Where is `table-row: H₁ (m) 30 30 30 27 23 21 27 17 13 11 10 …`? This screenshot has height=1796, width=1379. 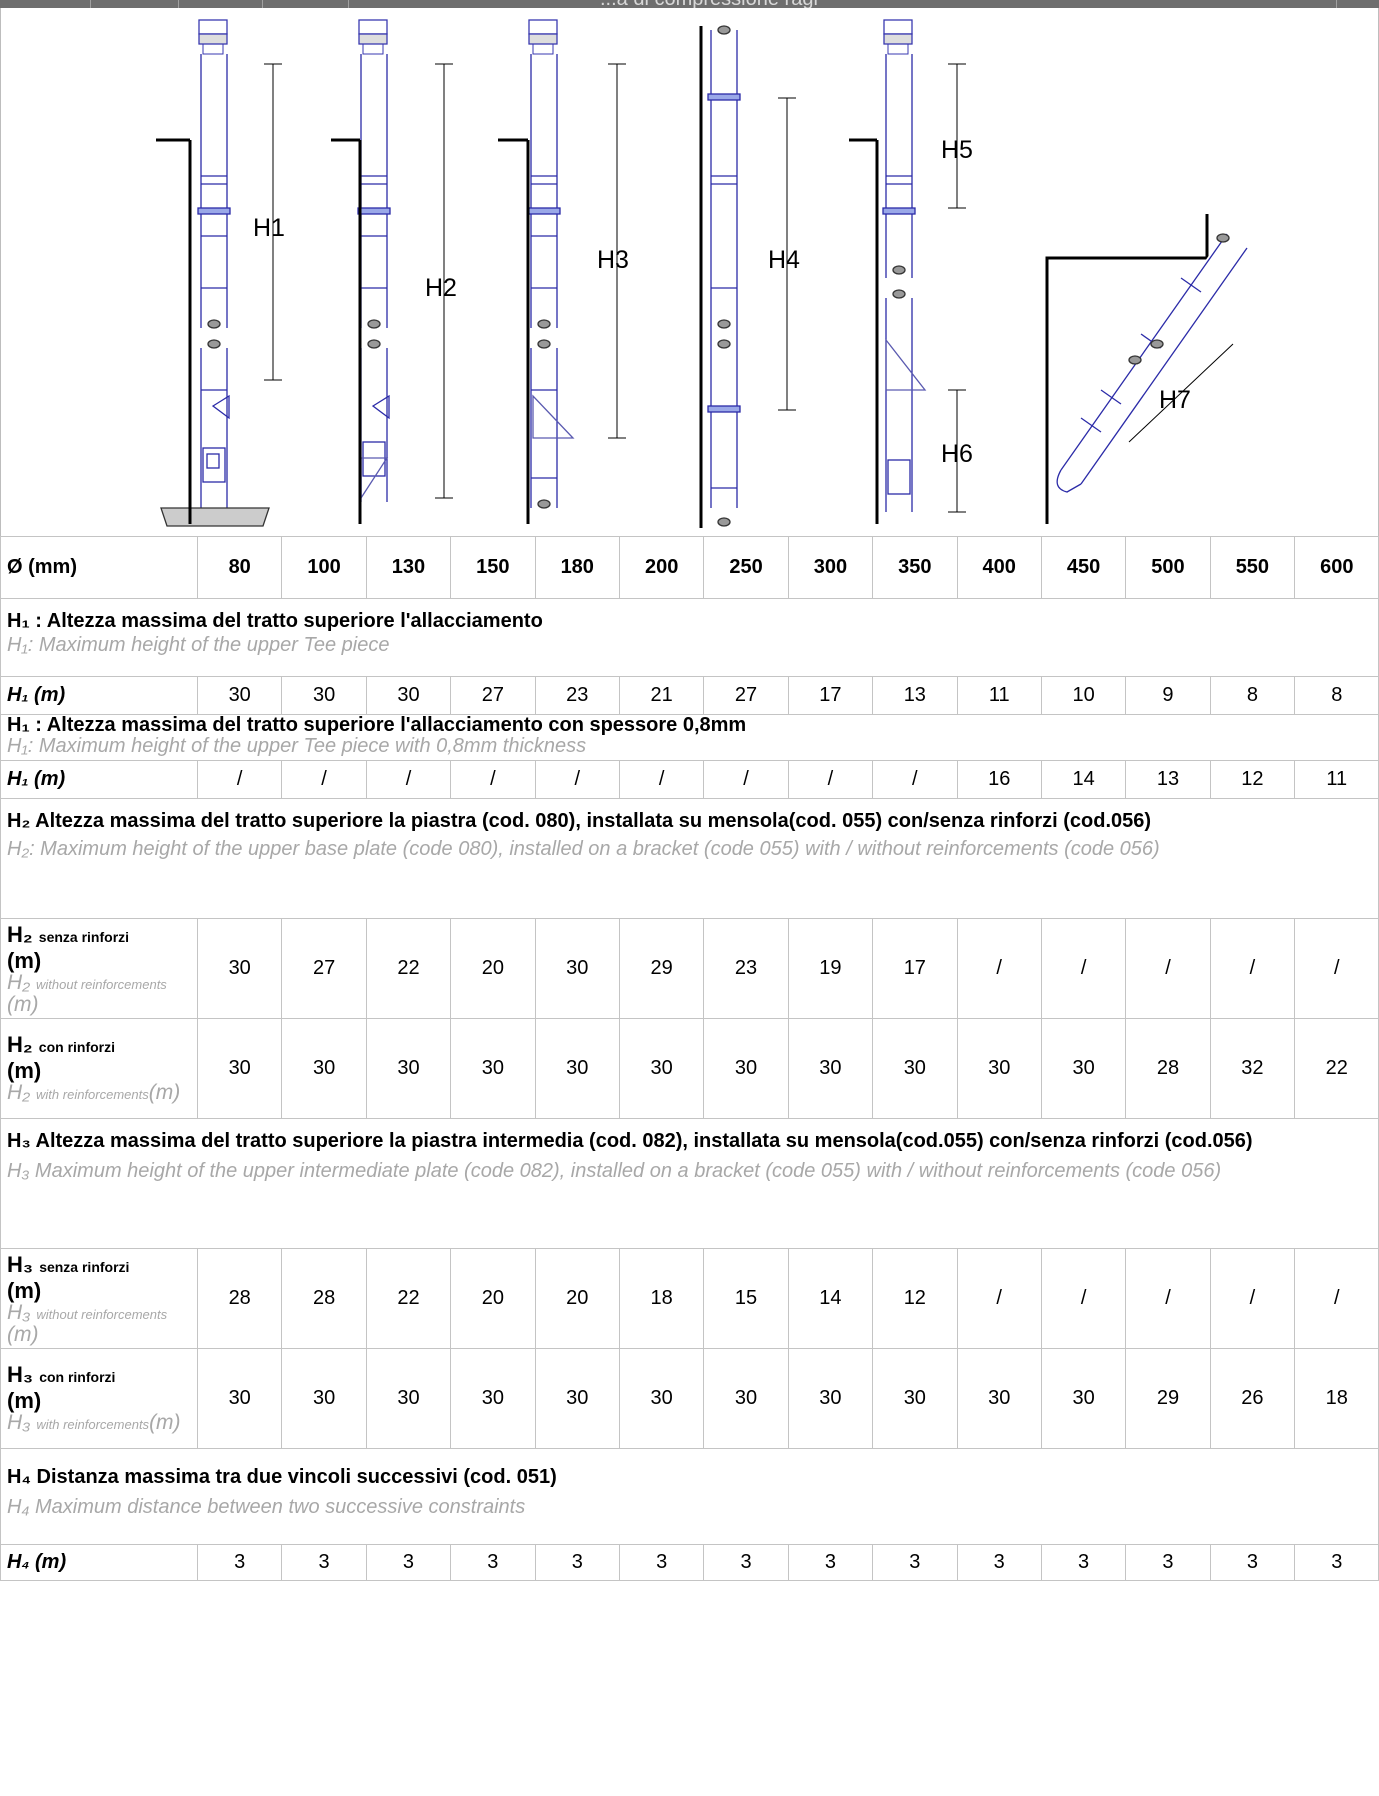 table-row: H₁ (m) 30 30 30 27 23 21 27 17 13 11 10 … is located at coordinates (689, 695).